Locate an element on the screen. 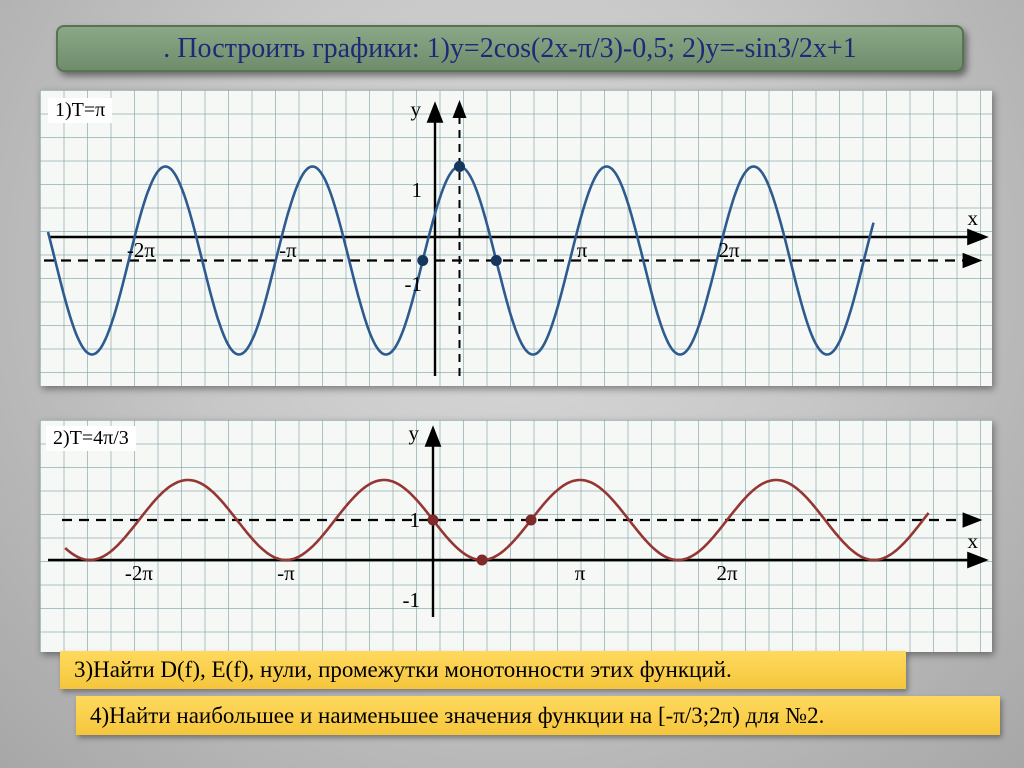 The height and width of the screenshot is (768, 1024). chart1-period-label: 1)T=π is located at coordinates (80, 110).